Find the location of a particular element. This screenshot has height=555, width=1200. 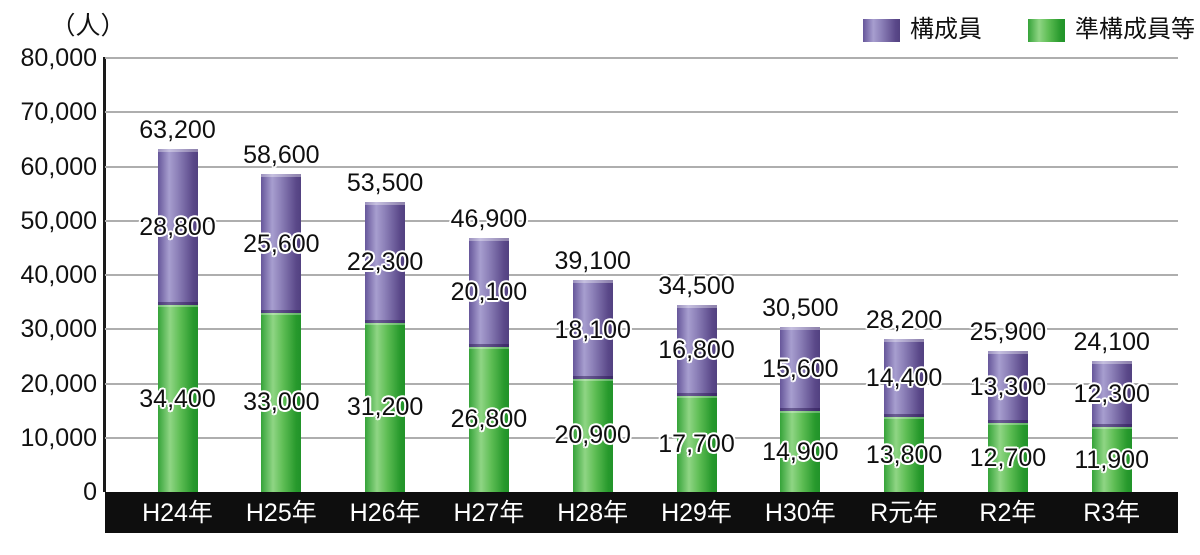

bar-segment-purple-H27年 is located at coordinates (488, 292).